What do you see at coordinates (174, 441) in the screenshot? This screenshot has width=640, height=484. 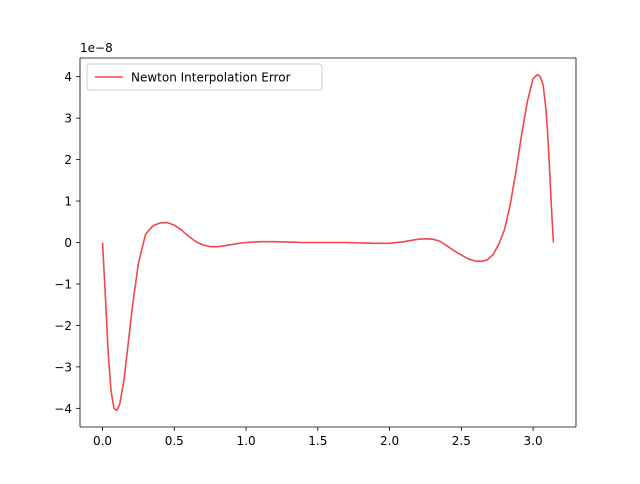 I see `x-tick-label: 0.5` at bounding box center [174, 441].